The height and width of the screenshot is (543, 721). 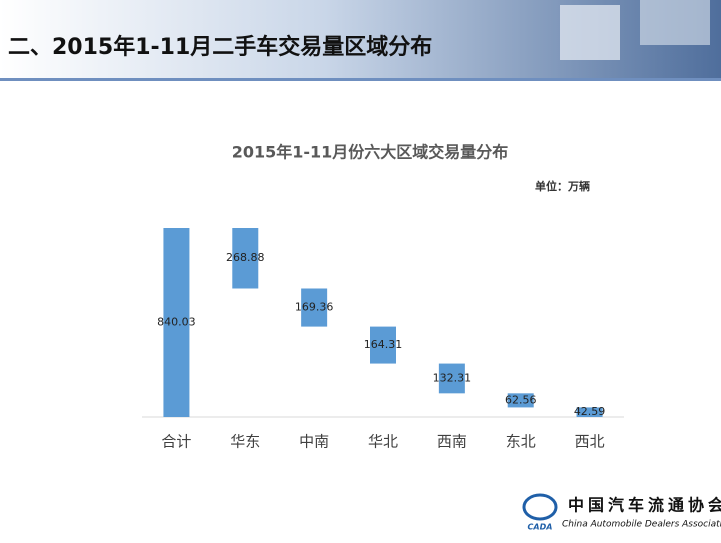 I want to click on data-label: 164.31, so click(x=383, y=344).